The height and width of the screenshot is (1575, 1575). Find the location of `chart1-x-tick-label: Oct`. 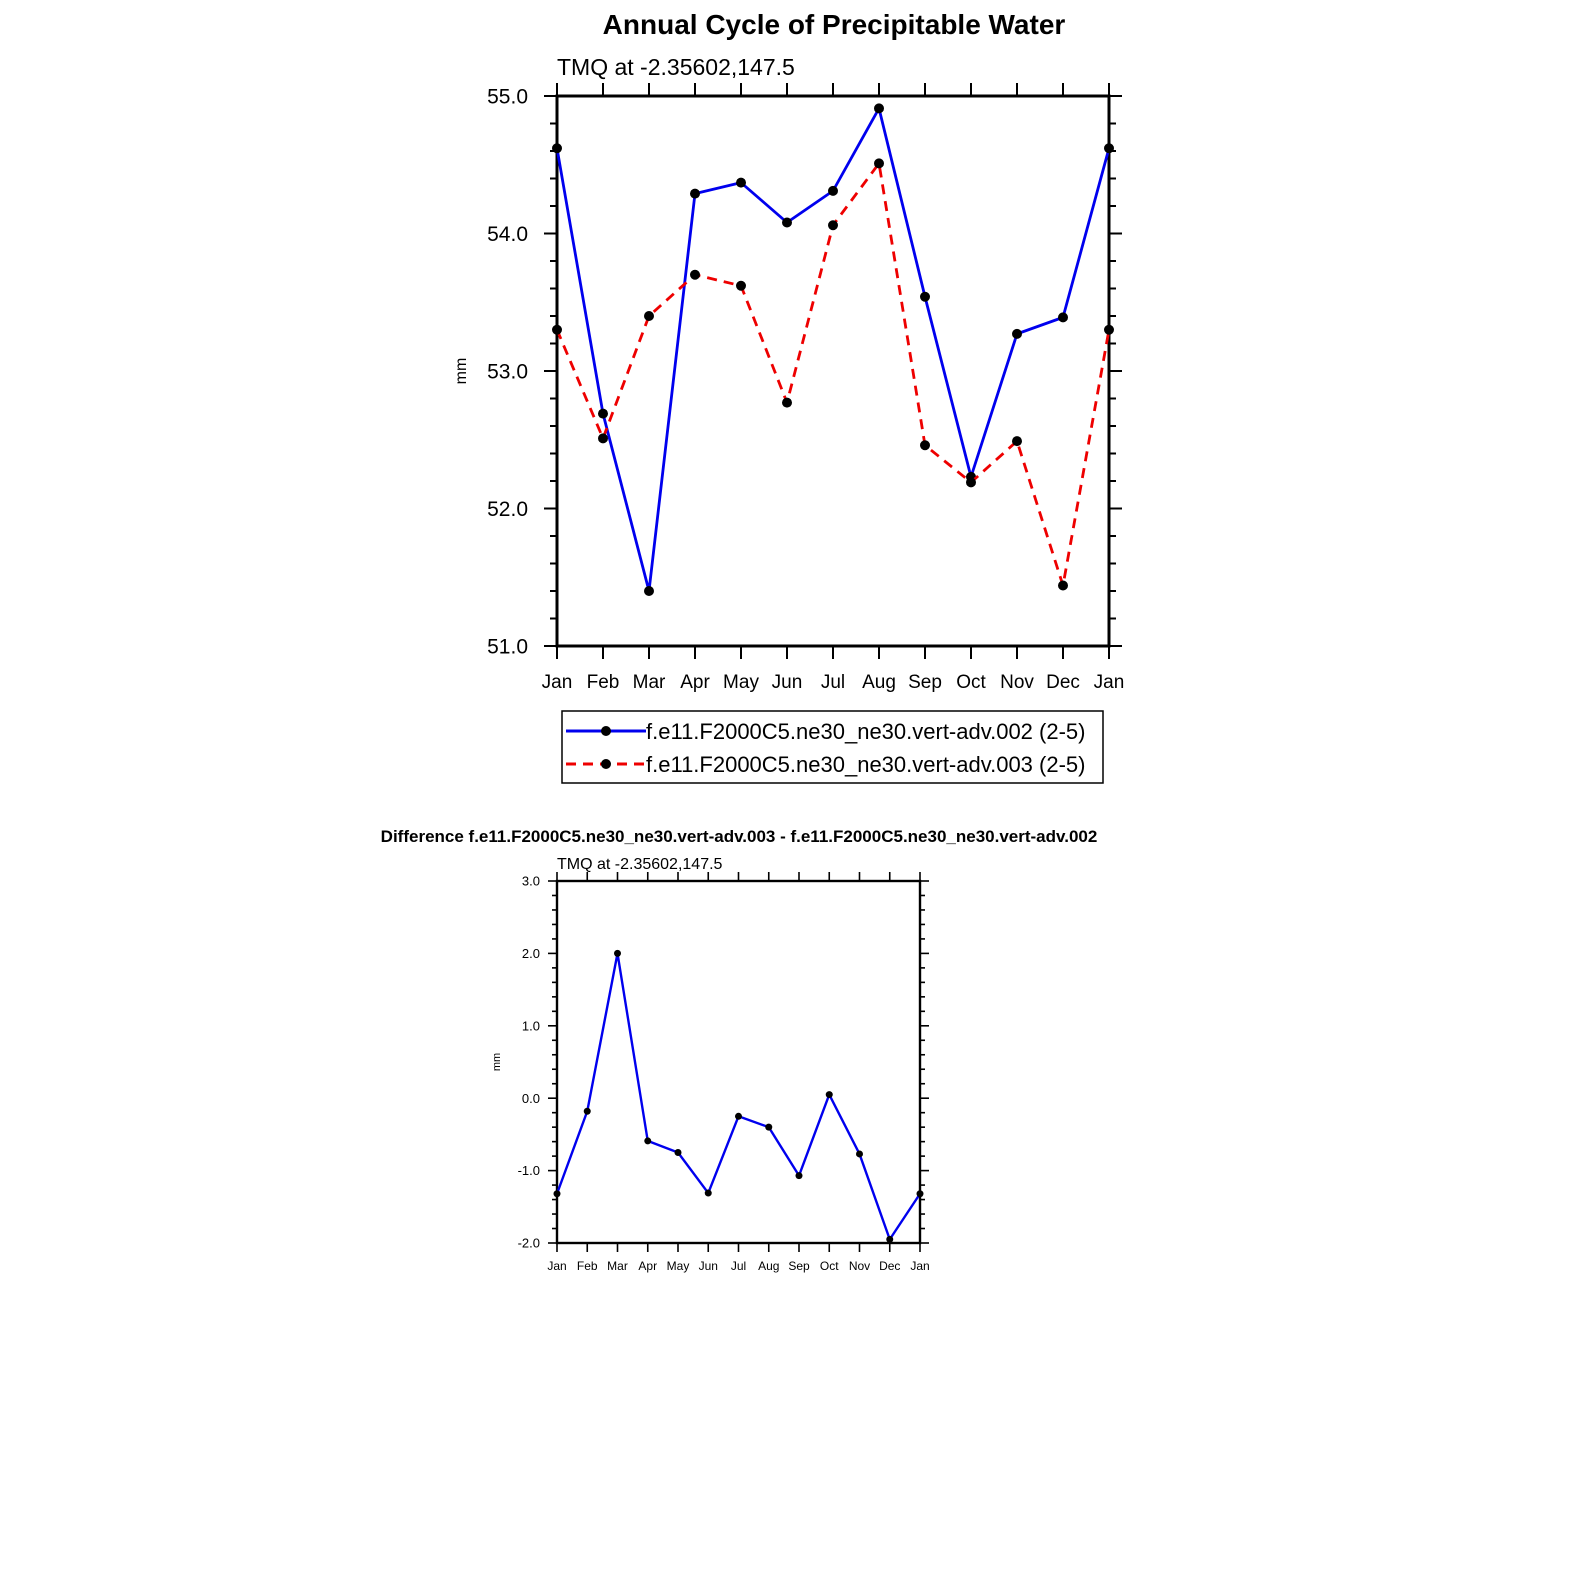

chart1-x-tick-label: Oct is located at coordinates (971, 682).